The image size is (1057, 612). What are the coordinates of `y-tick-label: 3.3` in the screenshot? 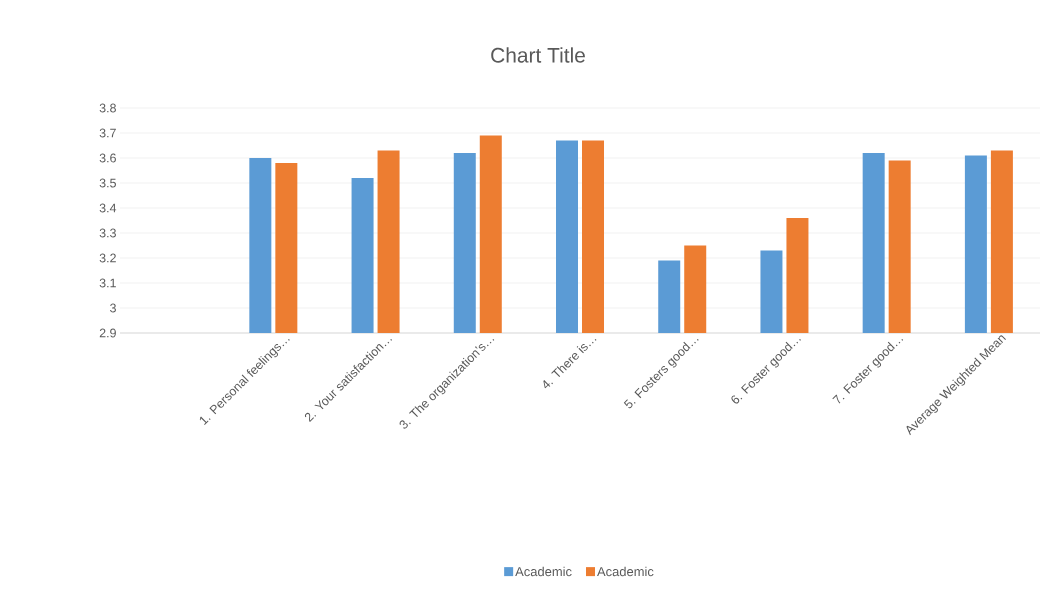 It's located at (107, 233).